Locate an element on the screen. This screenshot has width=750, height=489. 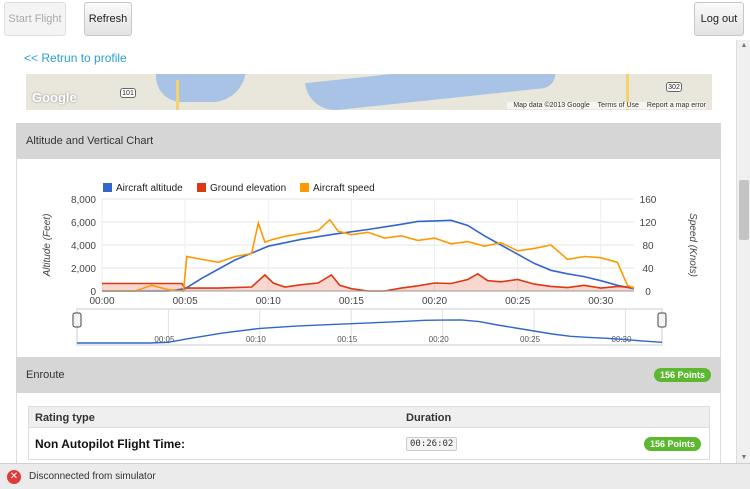
status-bar: ✕ Disconnected from simulator is located at coordinates (375, 476).